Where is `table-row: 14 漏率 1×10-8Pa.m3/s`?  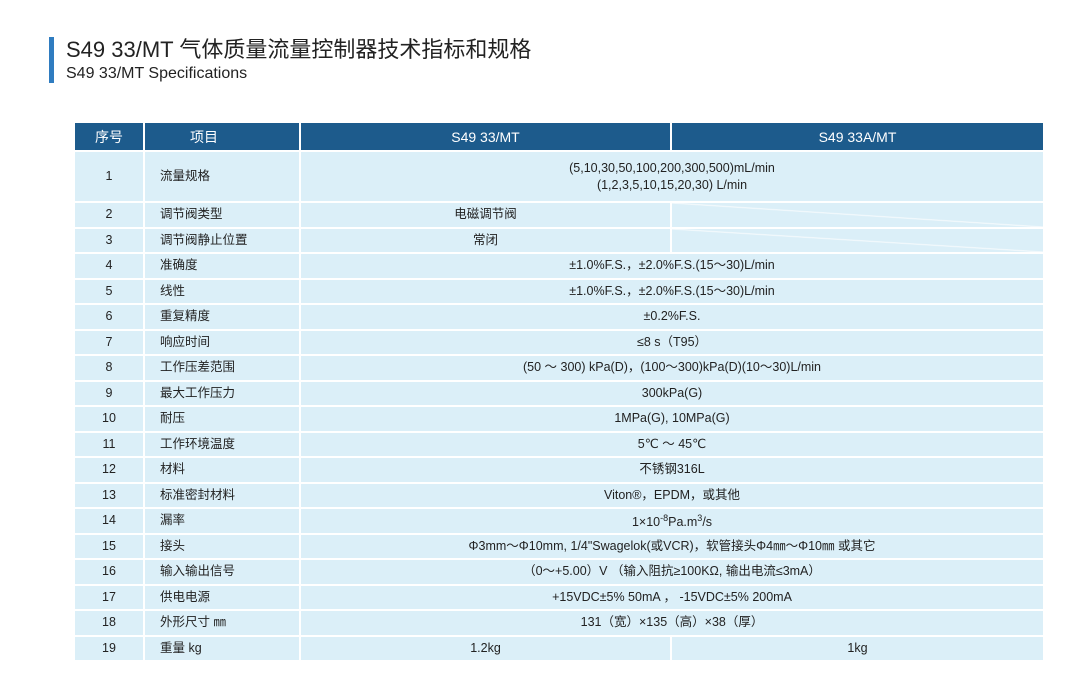
table-row: 14 漏率 1×10-8Pa.m3/s is located at coordinates (559, 521).